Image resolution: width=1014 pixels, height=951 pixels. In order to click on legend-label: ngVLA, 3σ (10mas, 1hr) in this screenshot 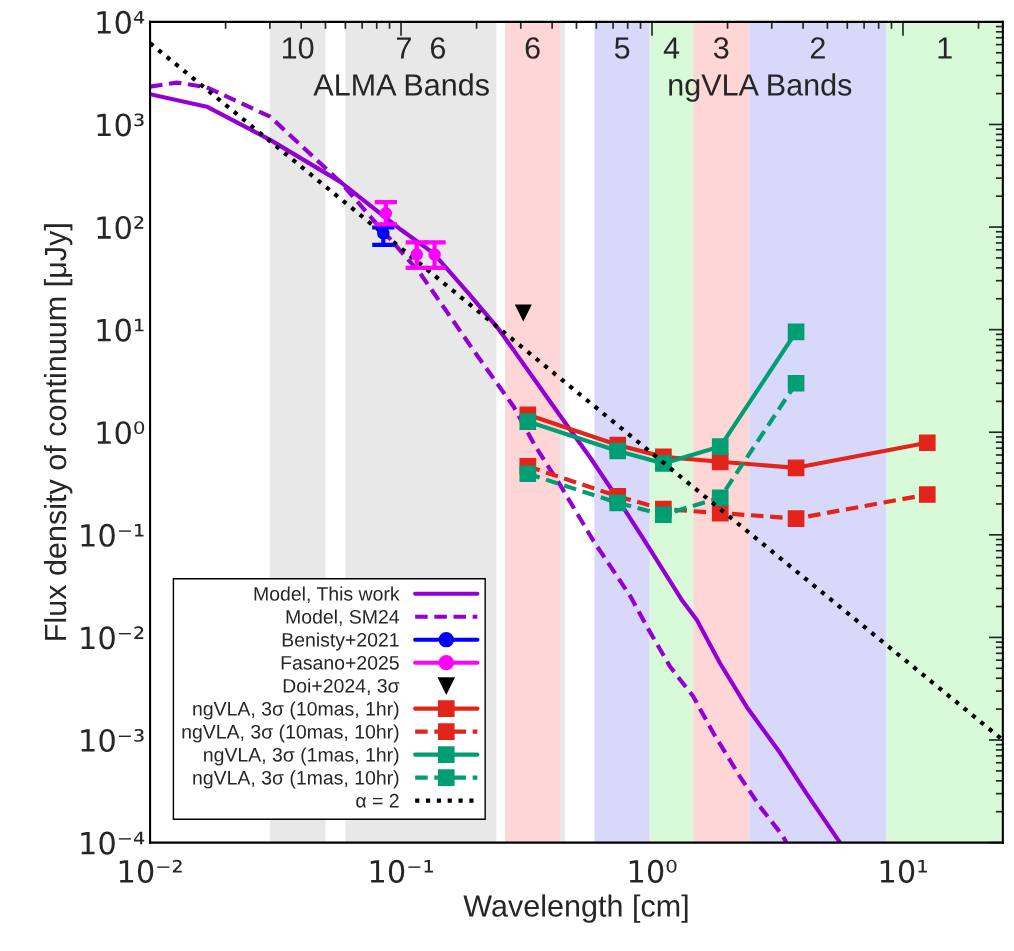, I will do `click(296, 710)`.